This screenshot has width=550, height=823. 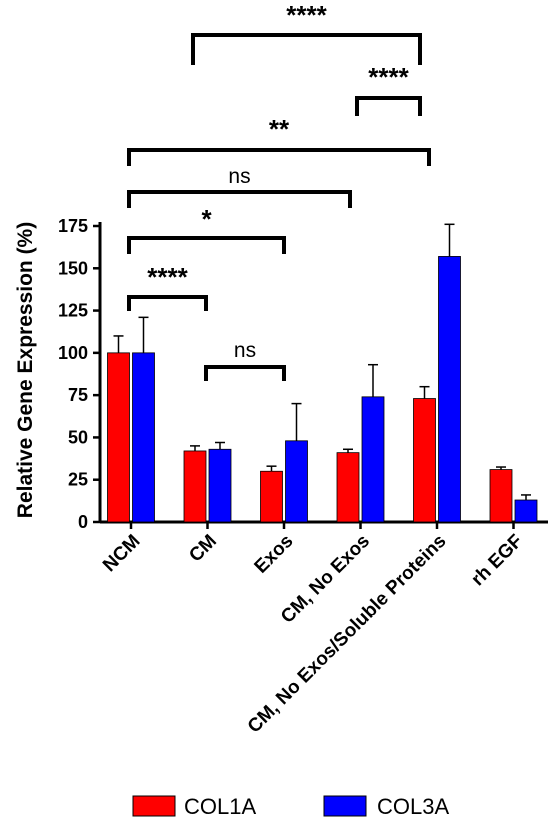 What do you see at coordinates (78, 480) in the screenshot?
I see `y-tick-label: 25` at bounding box center [78, 480].